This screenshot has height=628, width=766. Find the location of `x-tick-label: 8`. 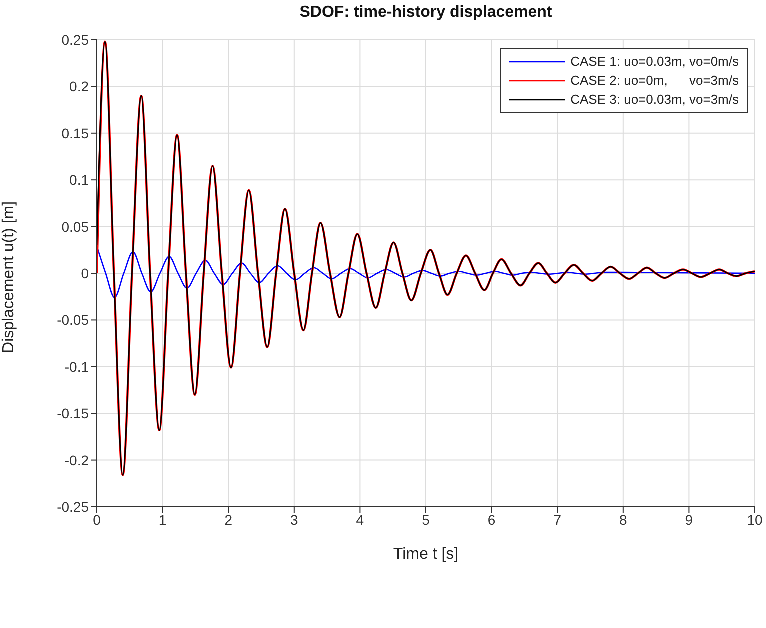

x-tick-label: 8 is located at coordinates (624, 520).